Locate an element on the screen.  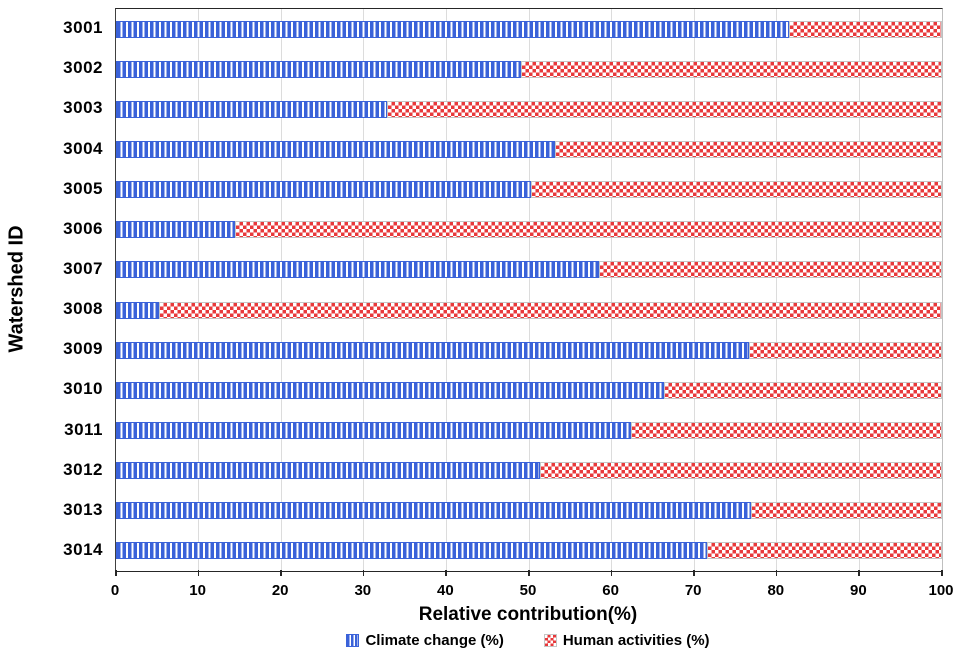
legend-label-human: Human activities (%) is located at coordinates (636, 640).